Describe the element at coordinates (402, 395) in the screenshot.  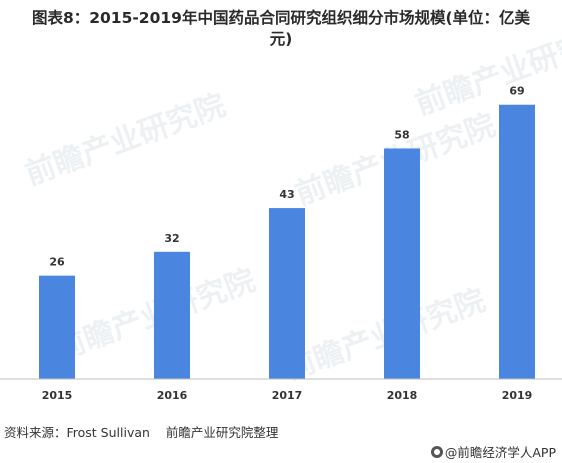
I see `x-tick-label-2018: 2018` at that location.